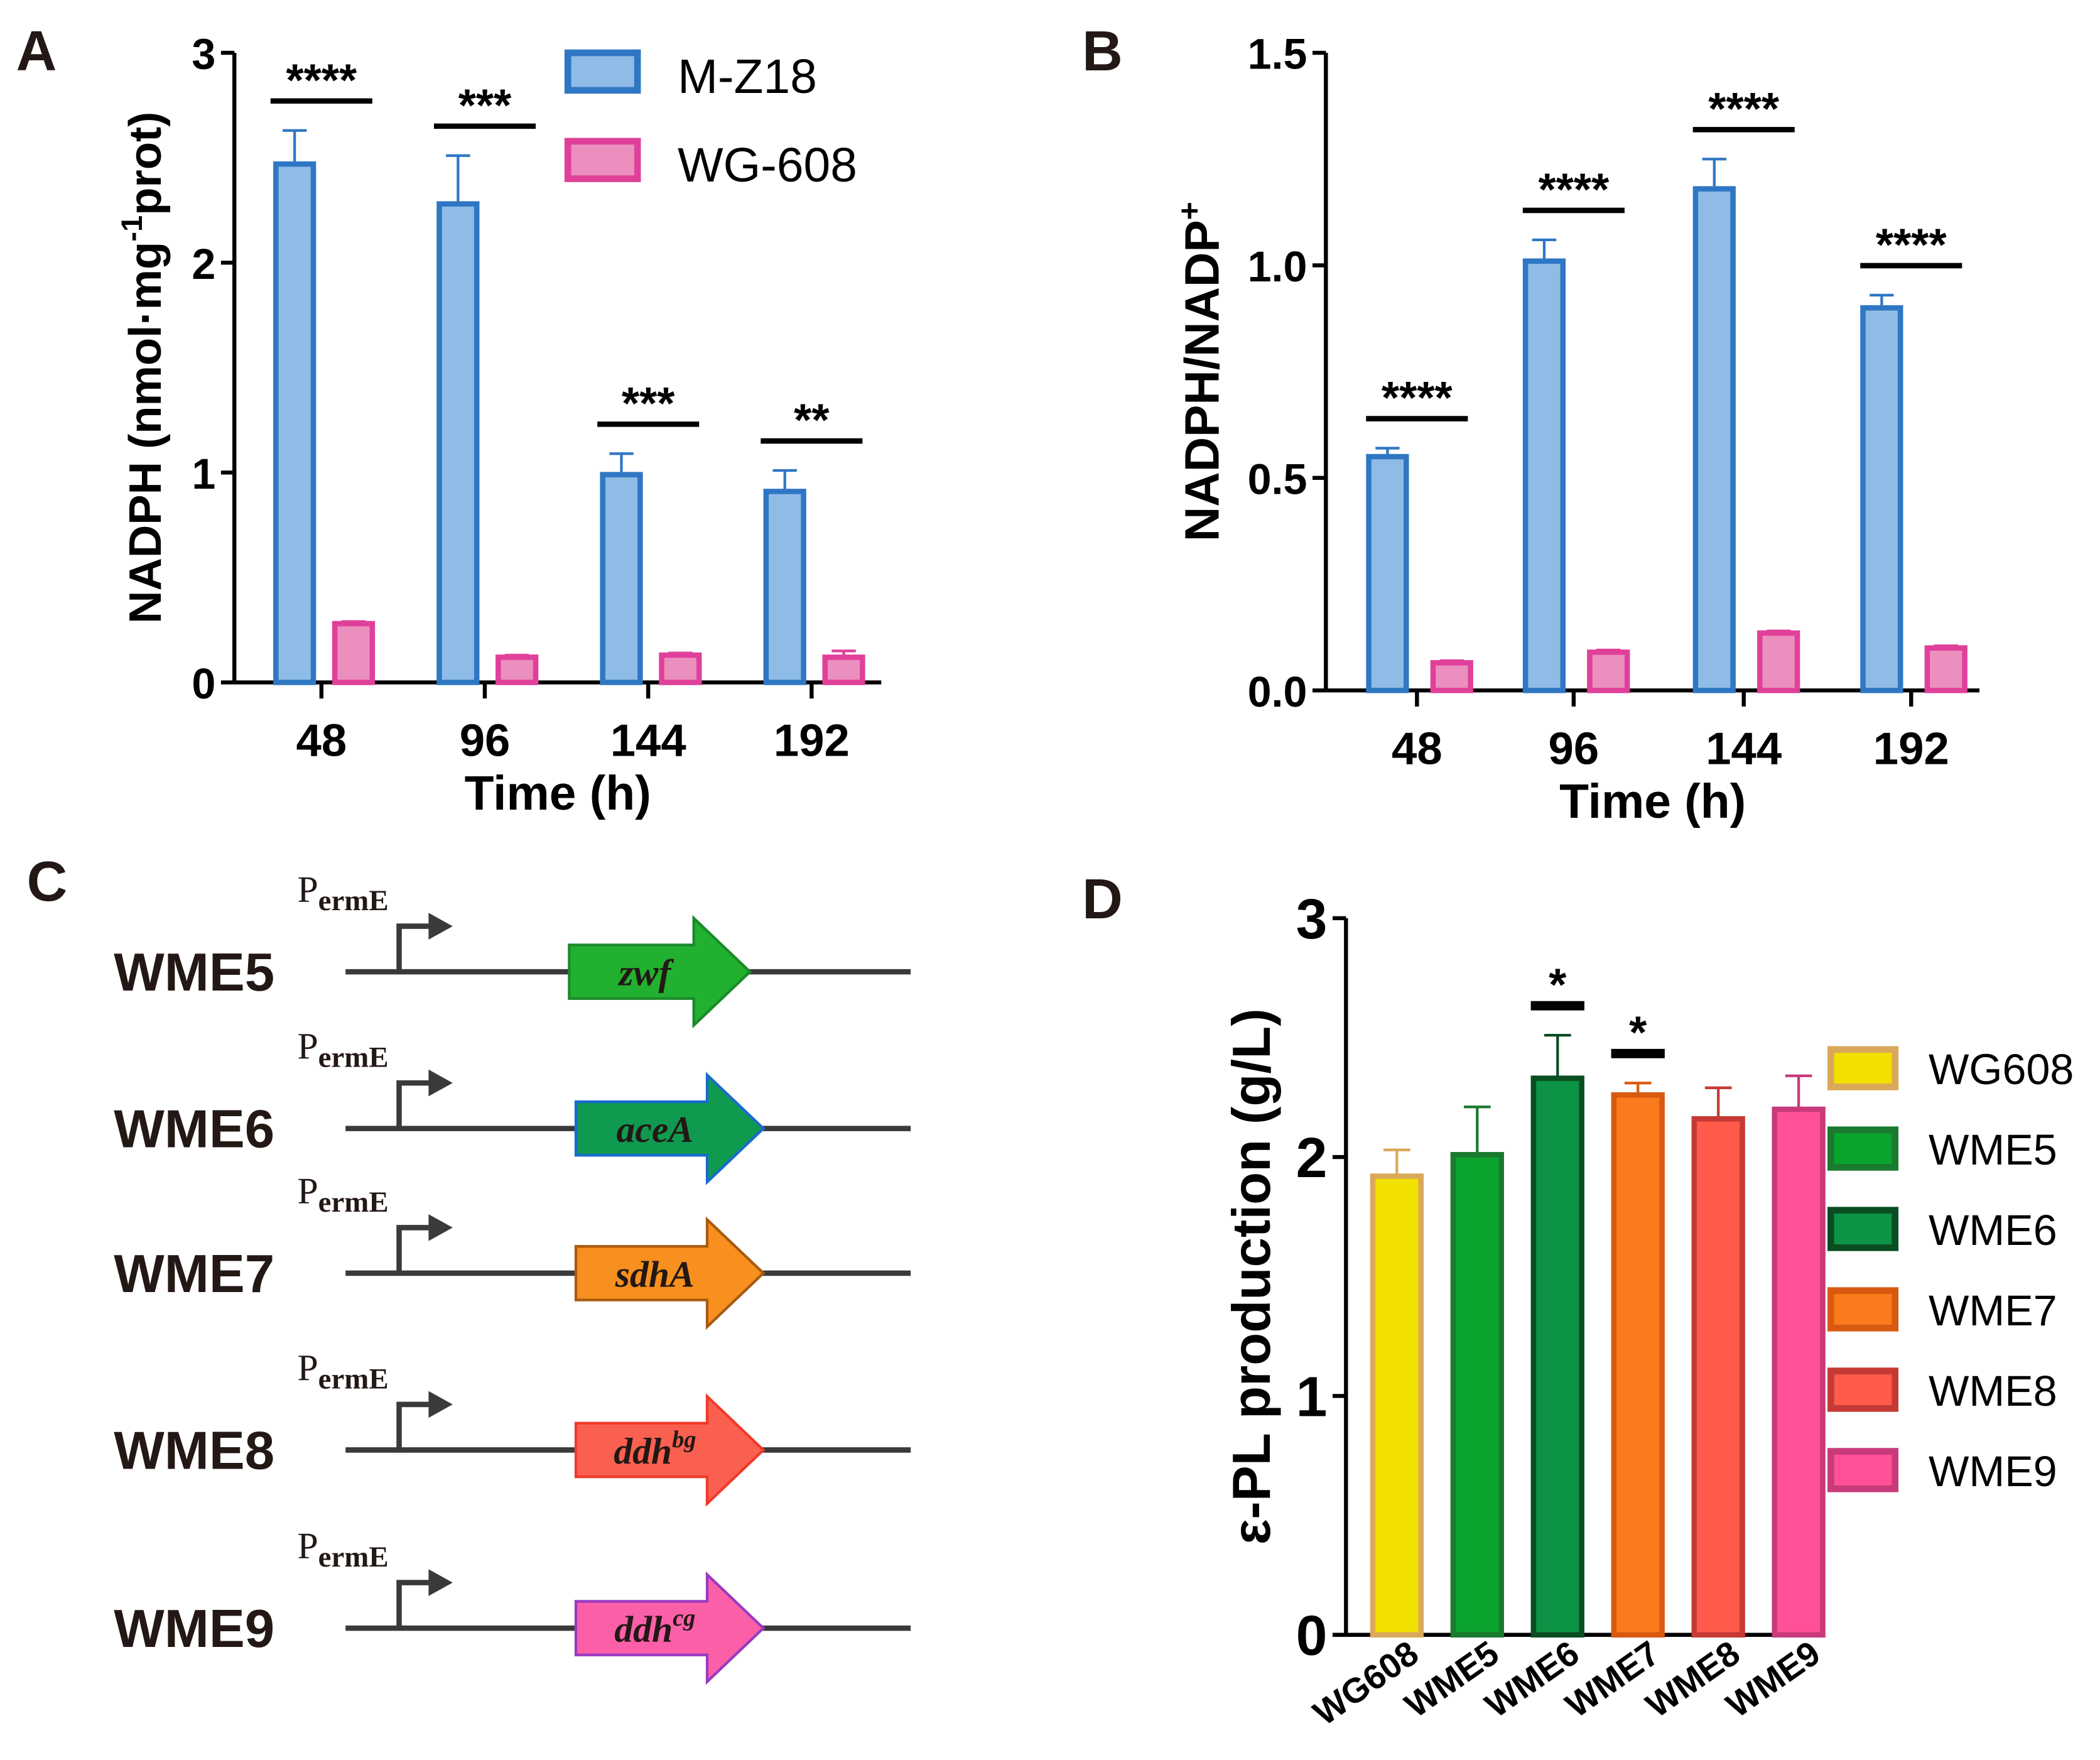 The height and width of the screenshot is (1760, 2100). I want to click on gene-label: ddhcg, so click(654, 1628).